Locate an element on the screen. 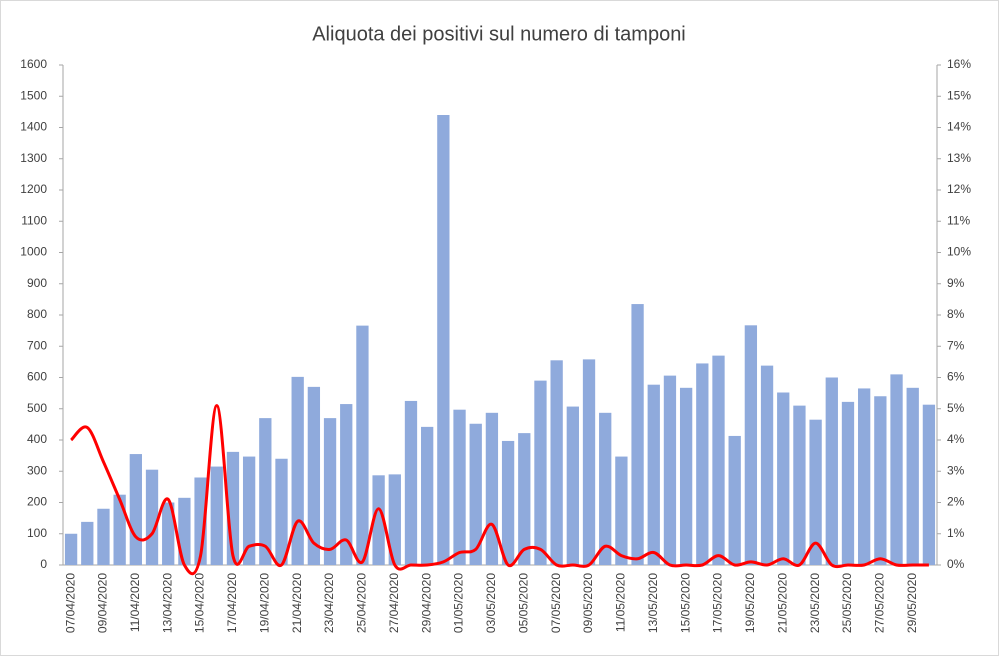 The image size is (999, 656). x-tick-label: 19/04/2020 is located at coordinates (264, 603).